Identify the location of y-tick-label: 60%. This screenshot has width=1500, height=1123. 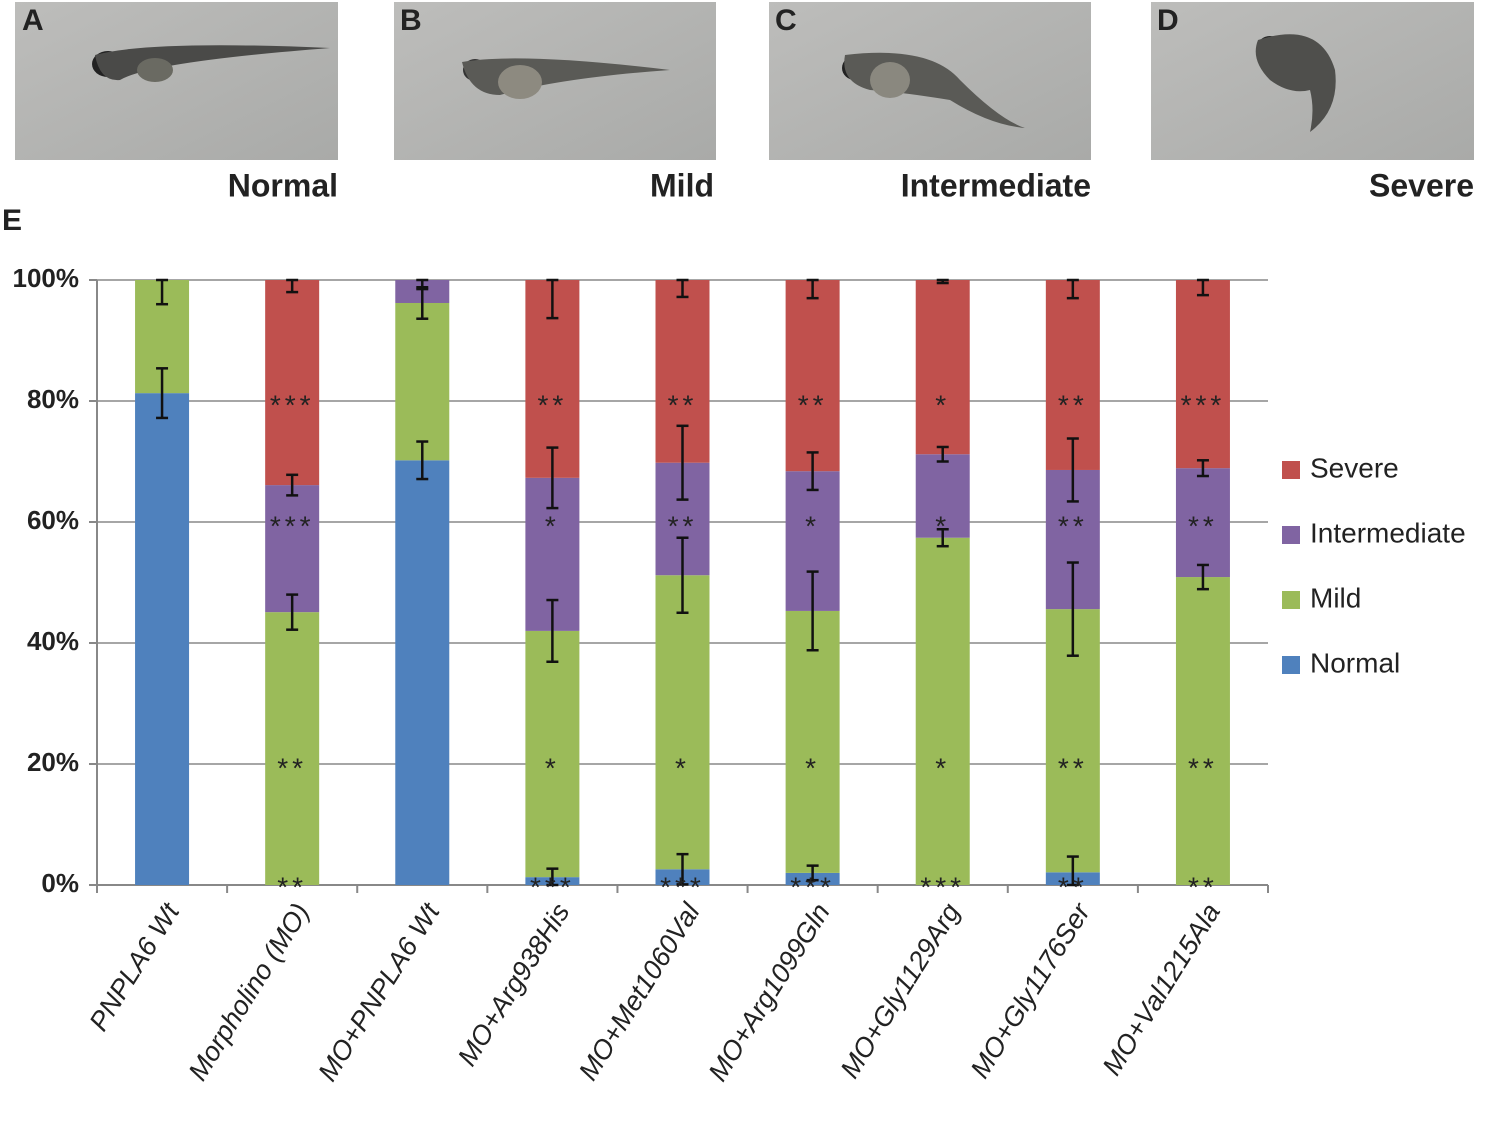
(53, 520).